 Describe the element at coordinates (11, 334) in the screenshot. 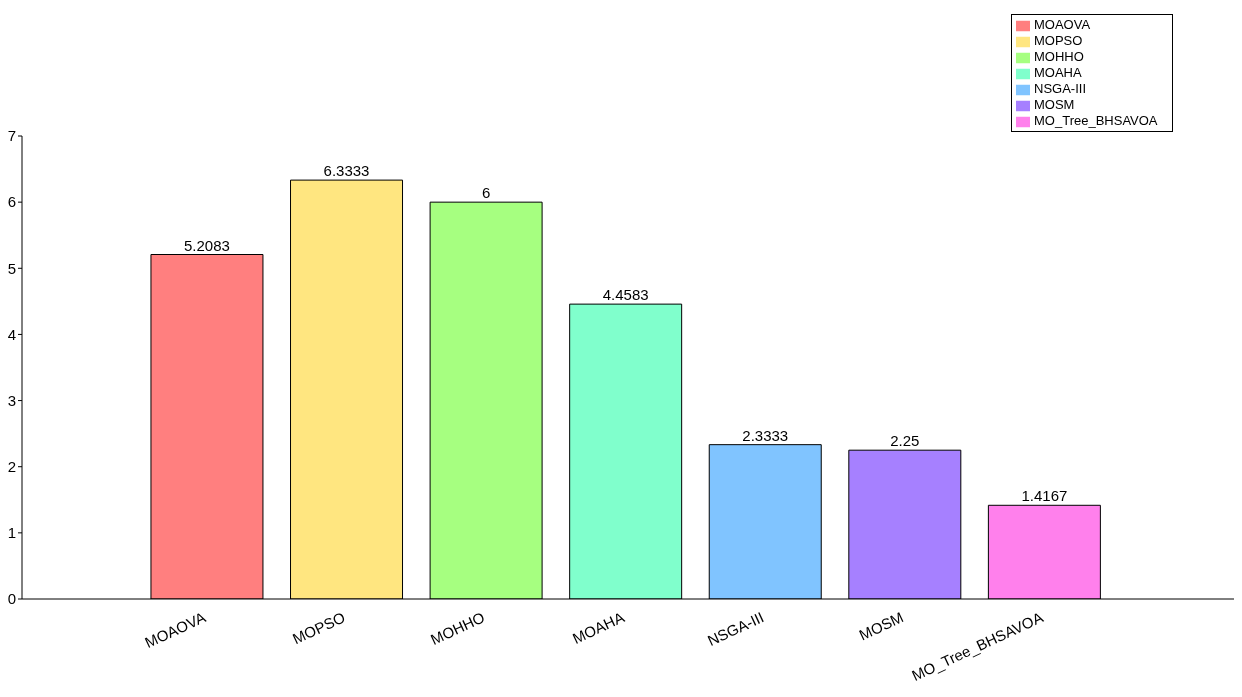

I see `y-tick-label: 4` at that location.